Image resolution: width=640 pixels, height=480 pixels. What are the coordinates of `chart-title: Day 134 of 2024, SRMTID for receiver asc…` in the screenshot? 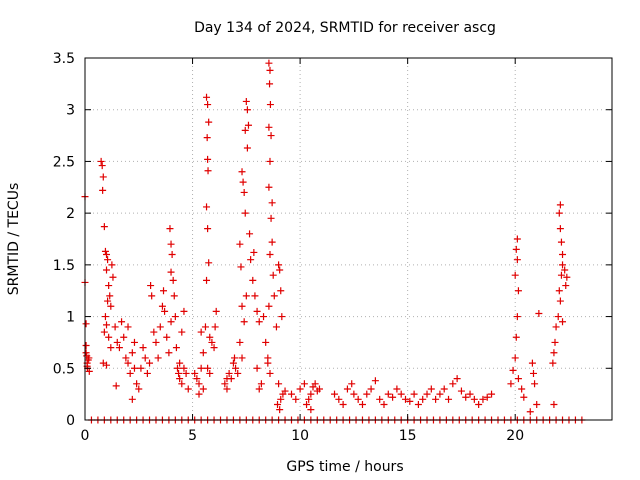 It's located at (345, 28).